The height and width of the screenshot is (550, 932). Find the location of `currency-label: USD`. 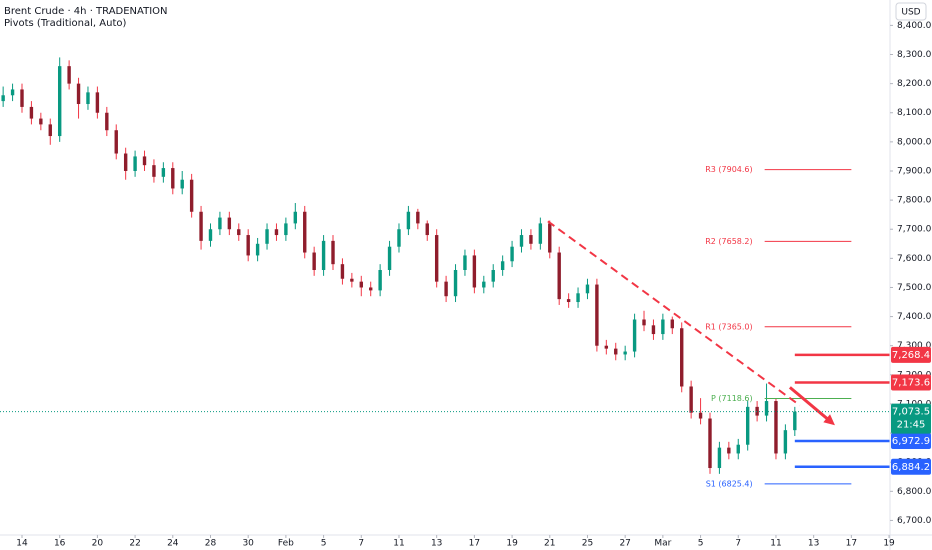

currency-label: USD is located at coordinates (910, 13).